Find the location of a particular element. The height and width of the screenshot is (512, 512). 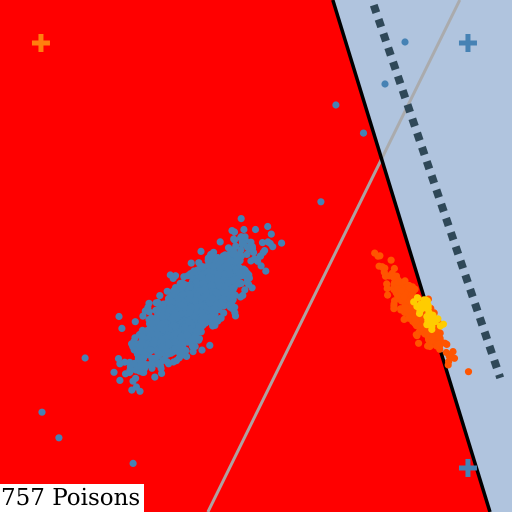

yellow-cluster is located at coordinates (428, 314).